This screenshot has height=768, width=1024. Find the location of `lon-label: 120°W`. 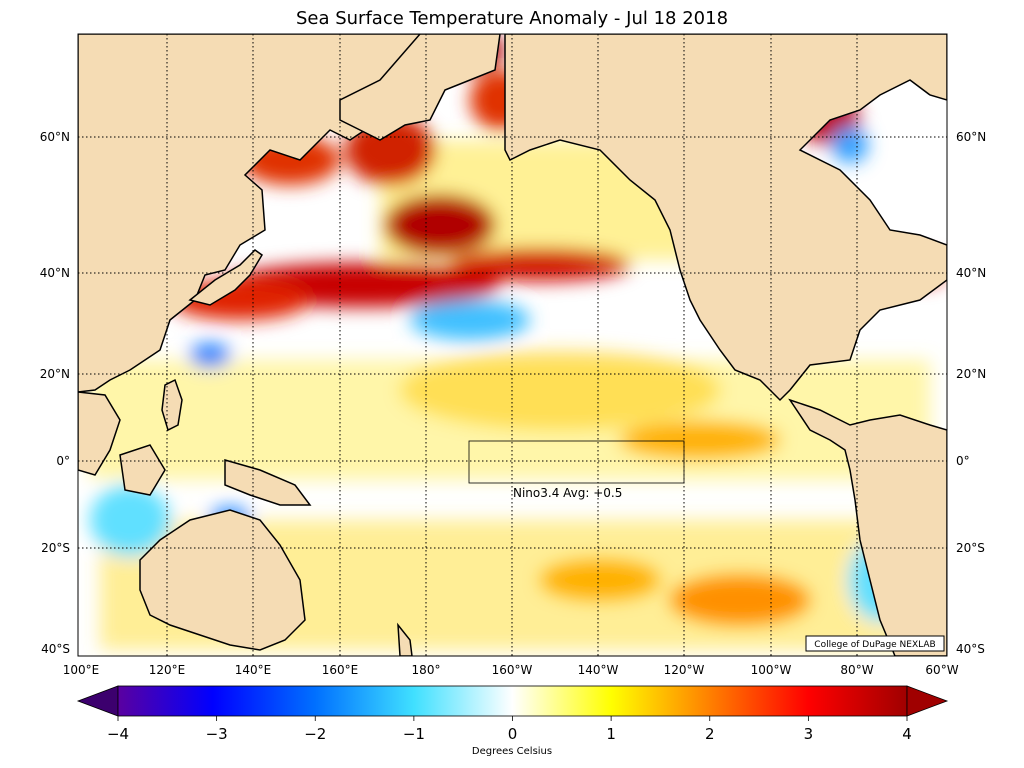

lon-label: 120°W is located at coordinates (684, 670).